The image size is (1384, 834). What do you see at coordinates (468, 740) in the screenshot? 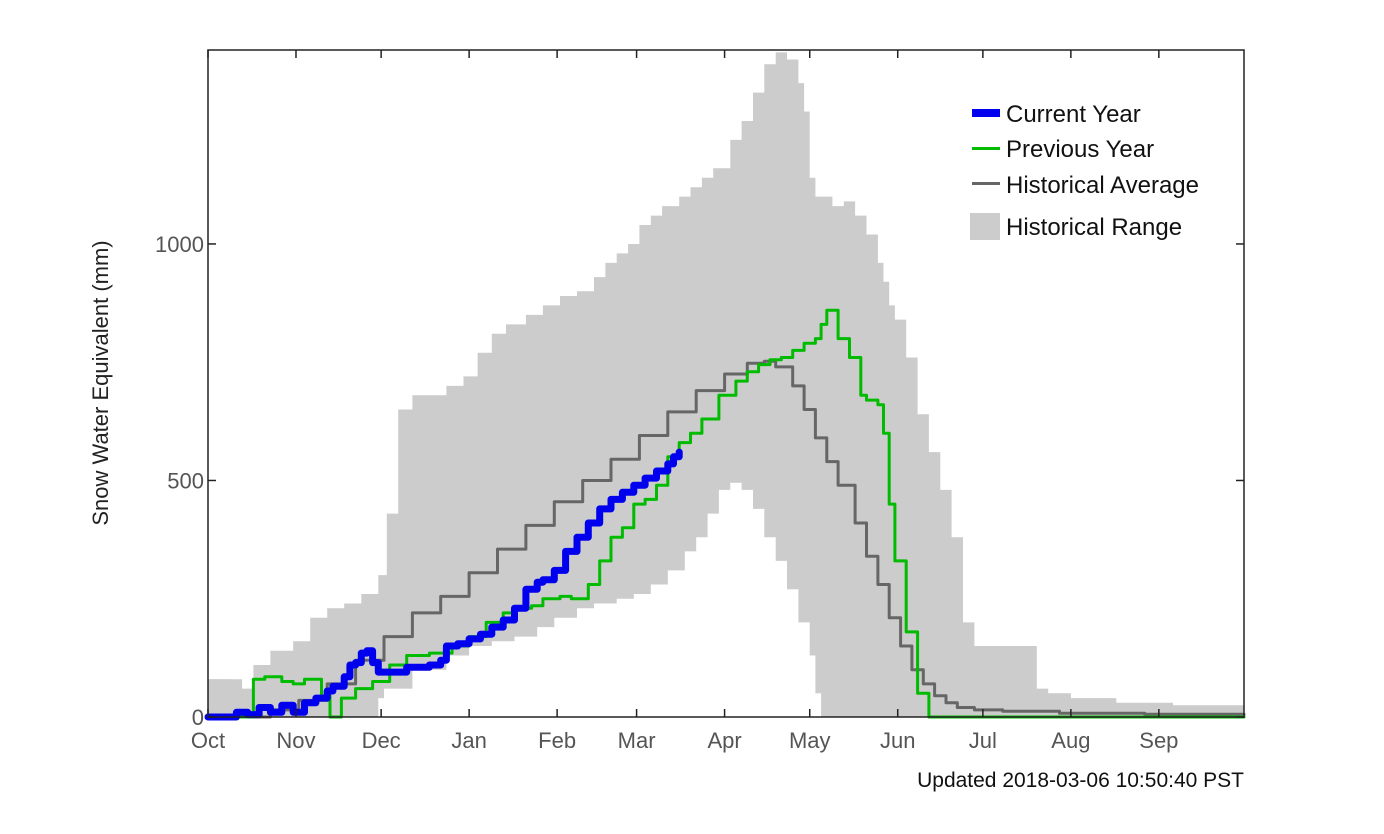
I see `x-tick-label: Jan` at bounding box center [468, 740].